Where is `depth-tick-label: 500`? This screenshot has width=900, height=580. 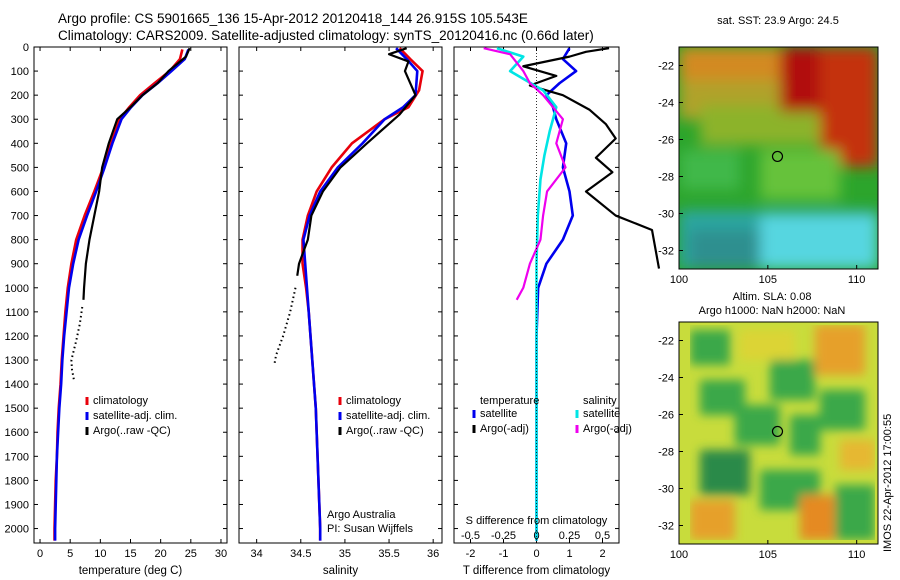 depth-tick-label: 500 is located at coordinates (20, 168).